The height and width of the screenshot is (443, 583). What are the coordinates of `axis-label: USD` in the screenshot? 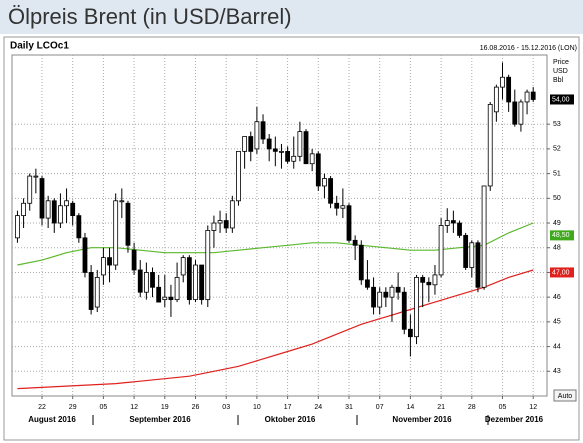 It's located at (560, 71).